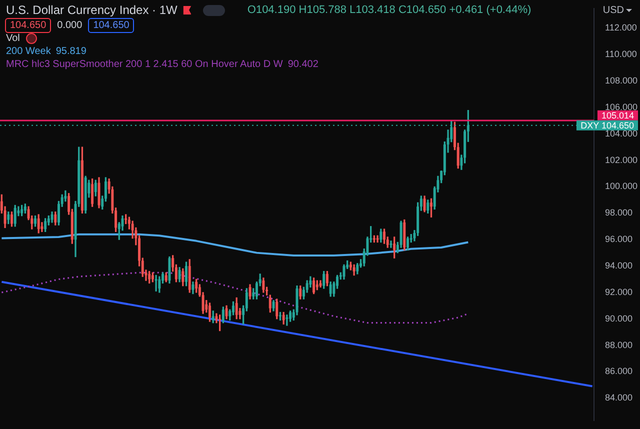  What do you see at coordinates (28, 51) in the screenshot?
I see `text: 200 Week` at bounding box center [28, 51].